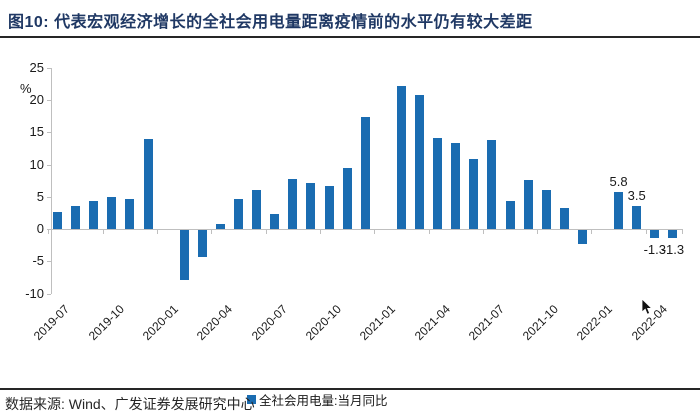 This screenshot has height=414, width=700. Describe the element at coordinates (36, 164) in the screenshot. I see `y-tick-label: 10` at that location.